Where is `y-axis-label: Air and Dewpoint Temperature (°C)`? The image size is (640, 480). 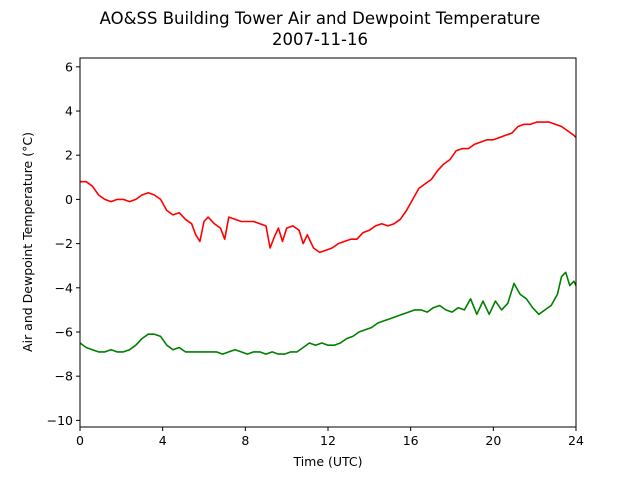 y-axis-label: Air and Dewpoint Temperature (°C) is located at coordinates (27, 242).